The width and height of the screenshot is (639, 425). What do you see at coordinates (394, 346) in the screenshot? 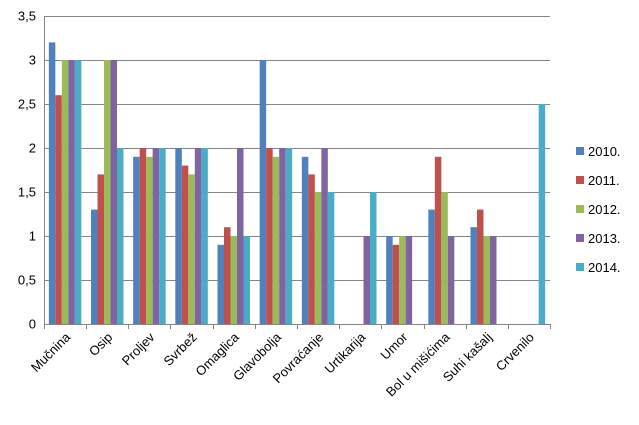
I see `x-category-label: Umor` at bounding box center [394, 346].